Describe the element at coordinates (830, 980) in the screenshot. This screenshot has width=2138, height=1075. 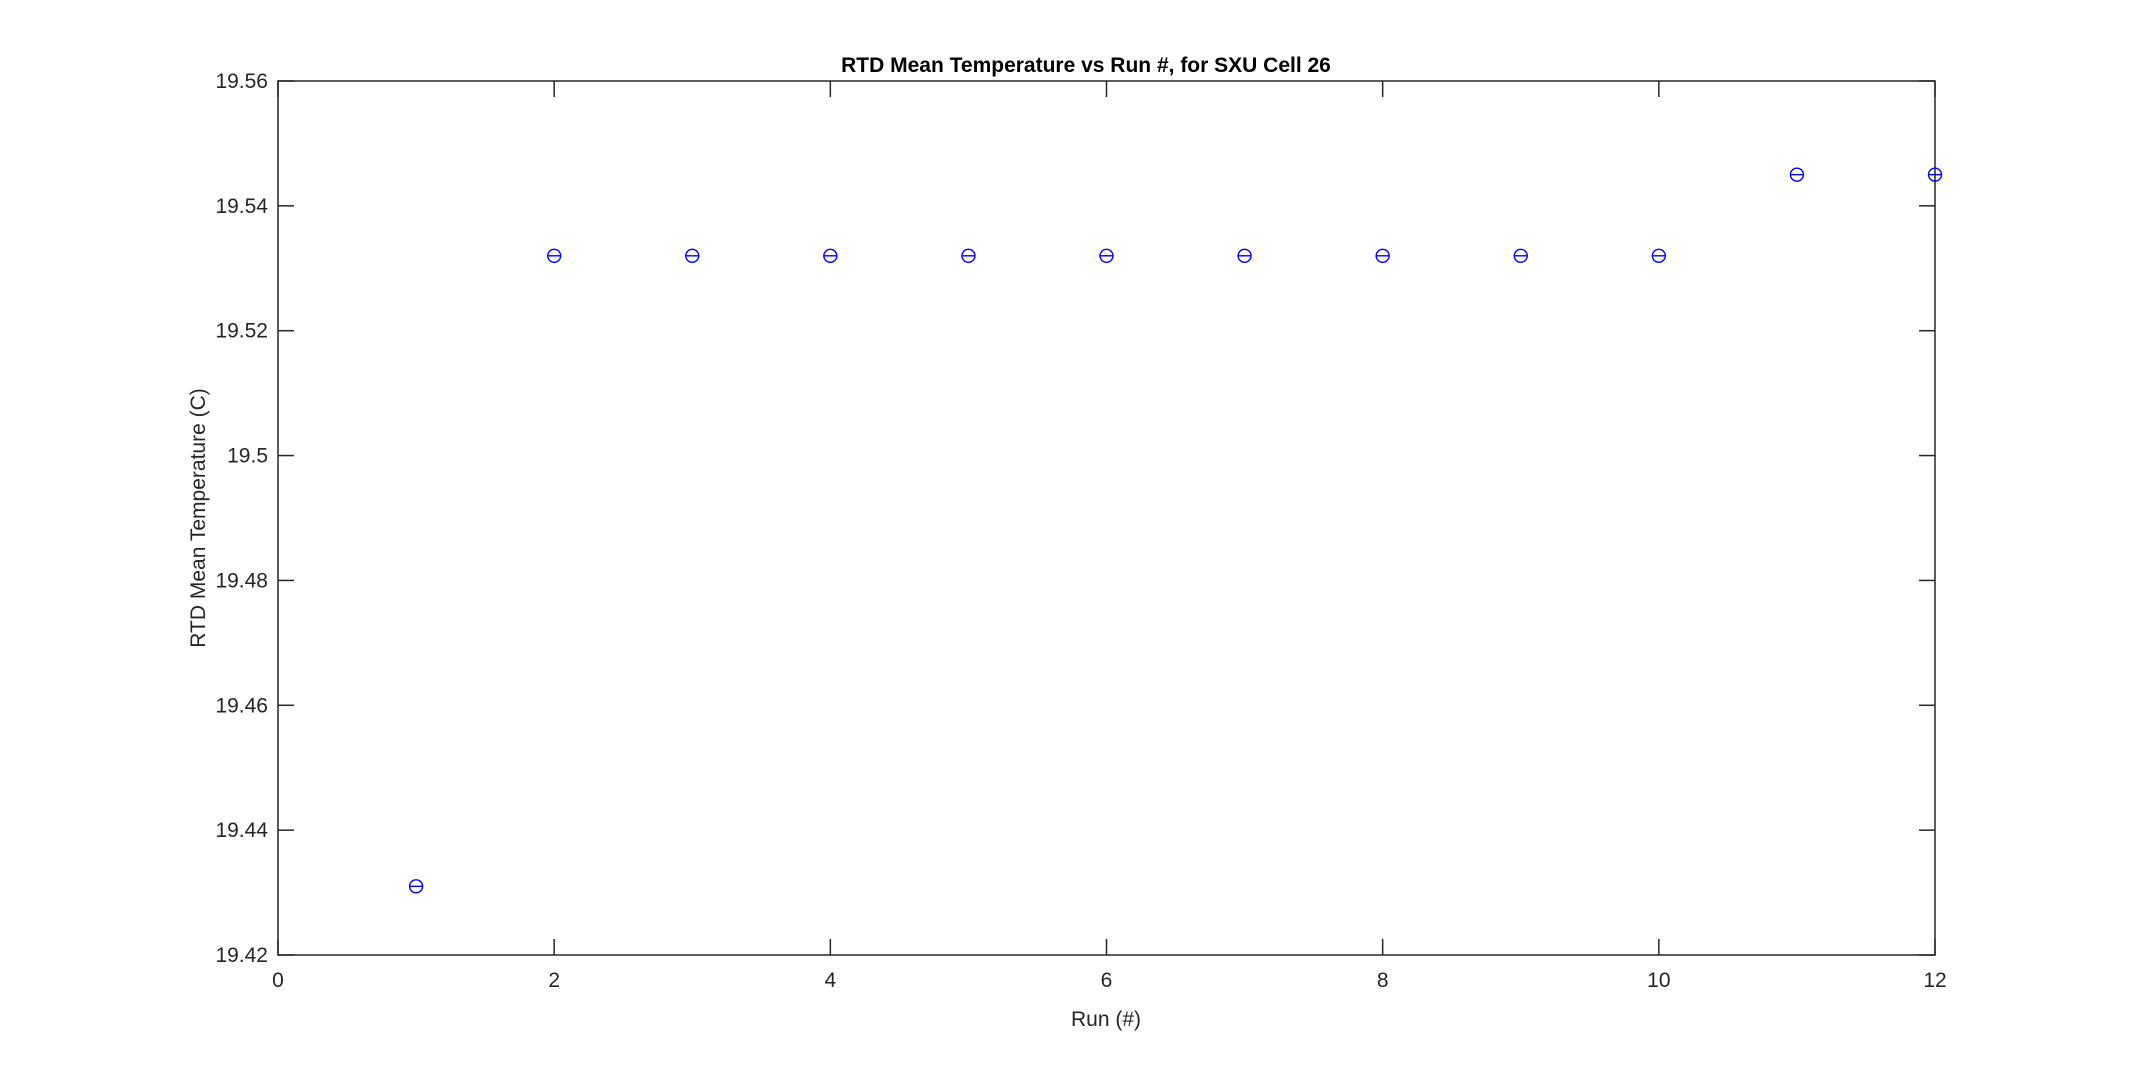
I see `x-tick-label: 4` at that location.